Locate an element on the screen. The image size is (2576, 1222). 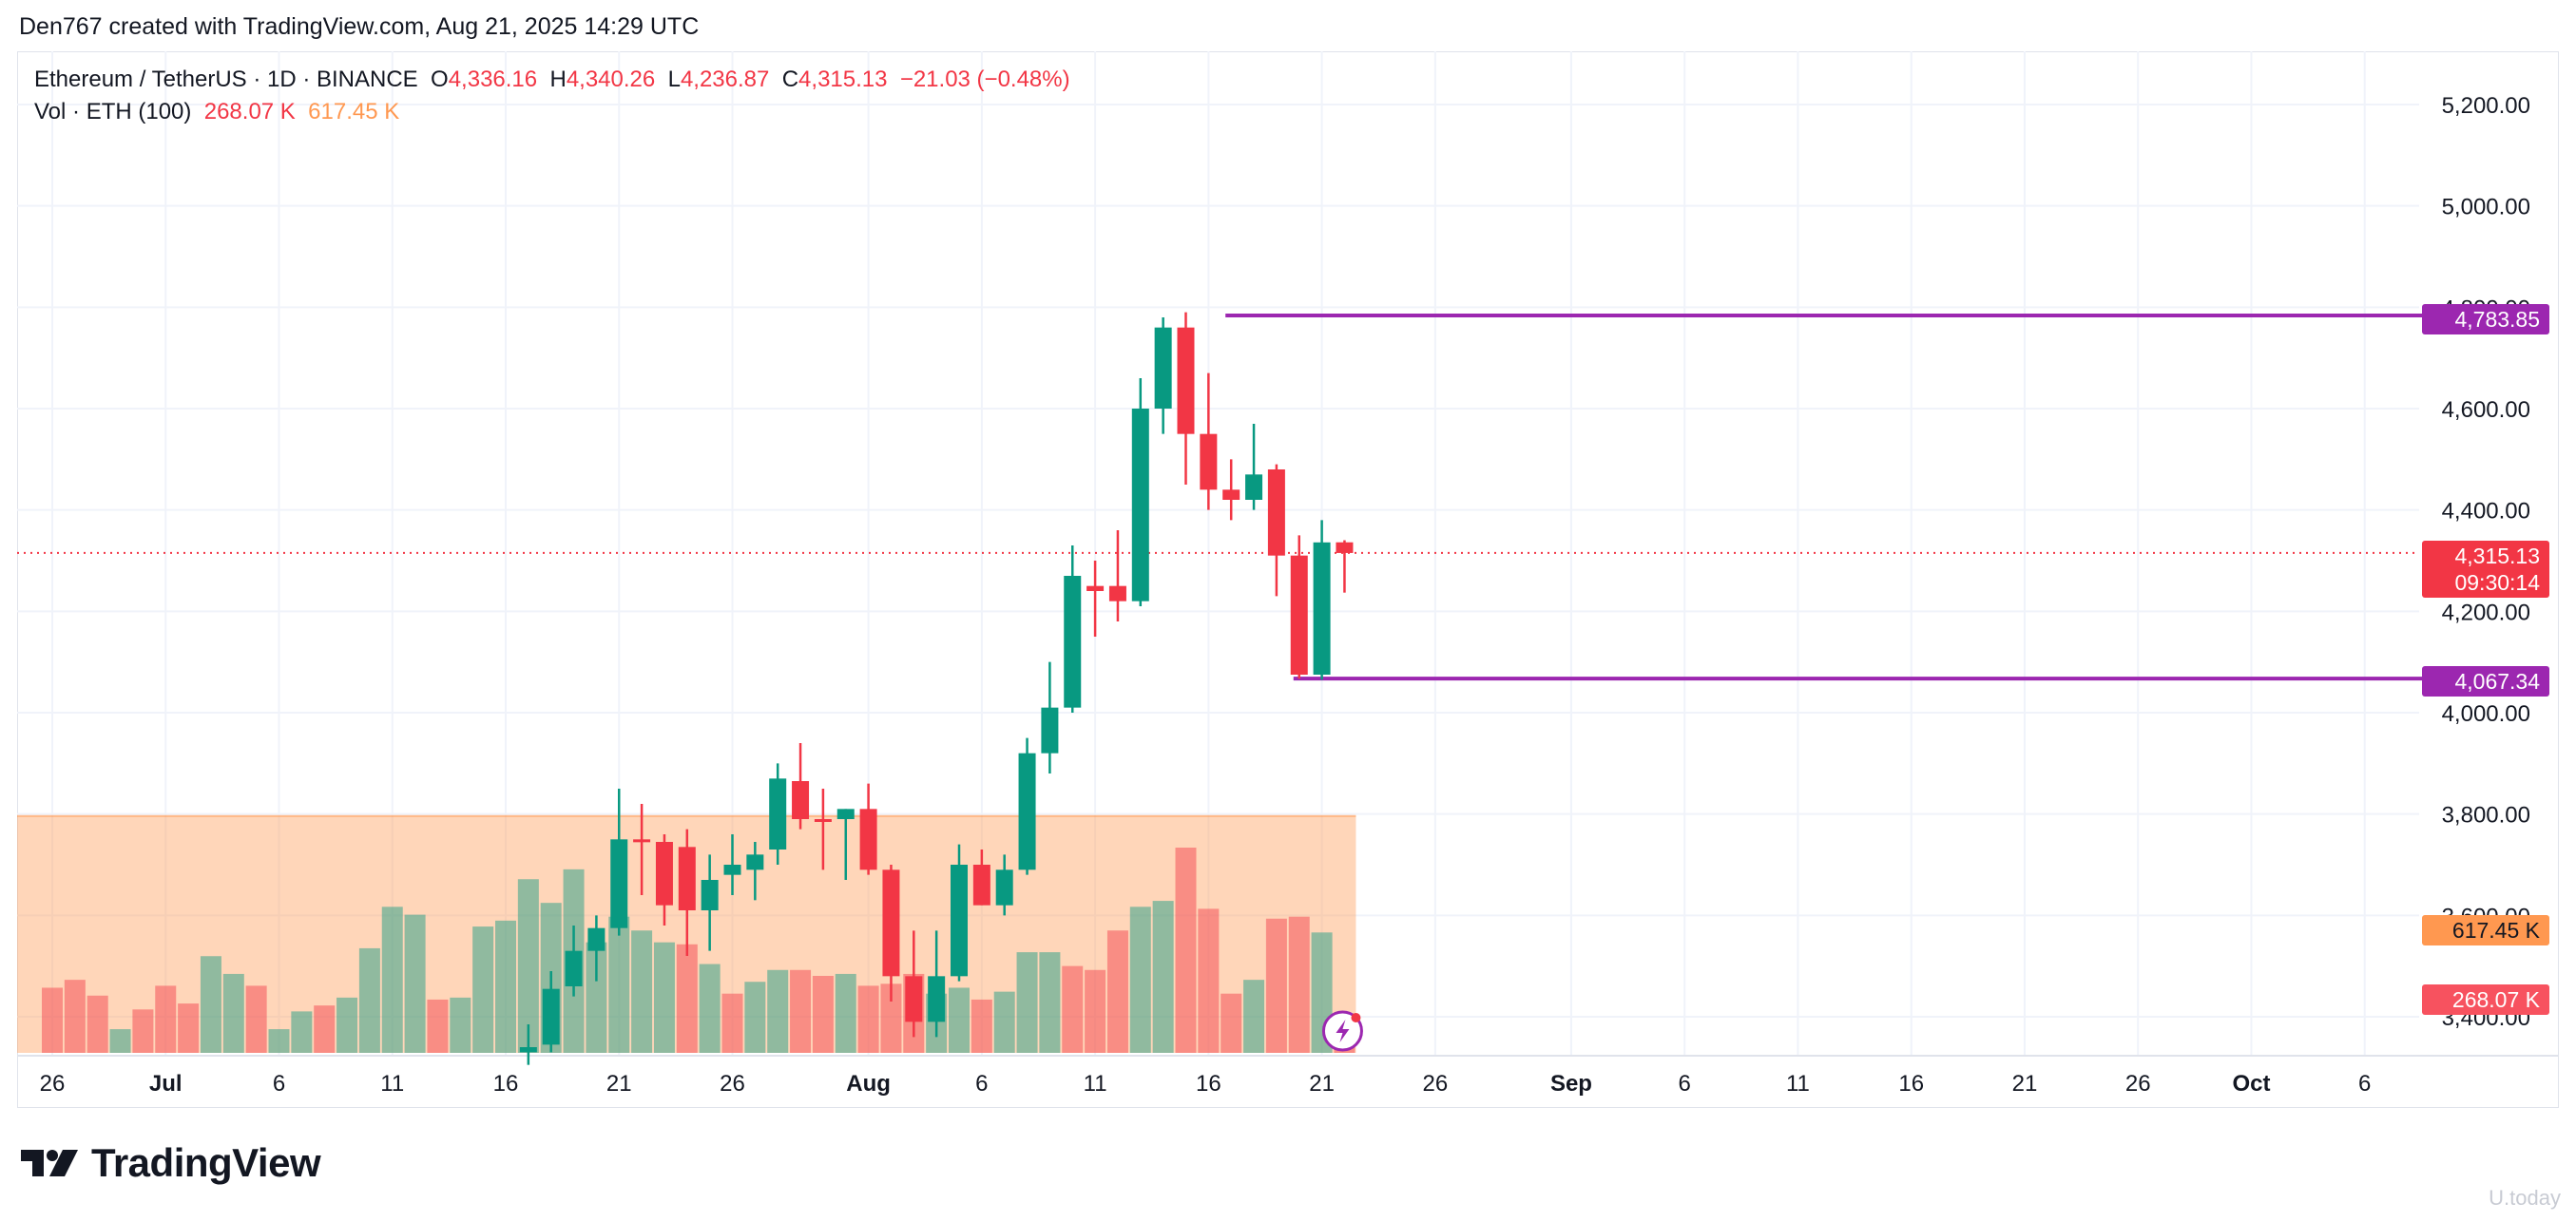
tradingview-logo: TradingView is located at coordinates (171, 1163).